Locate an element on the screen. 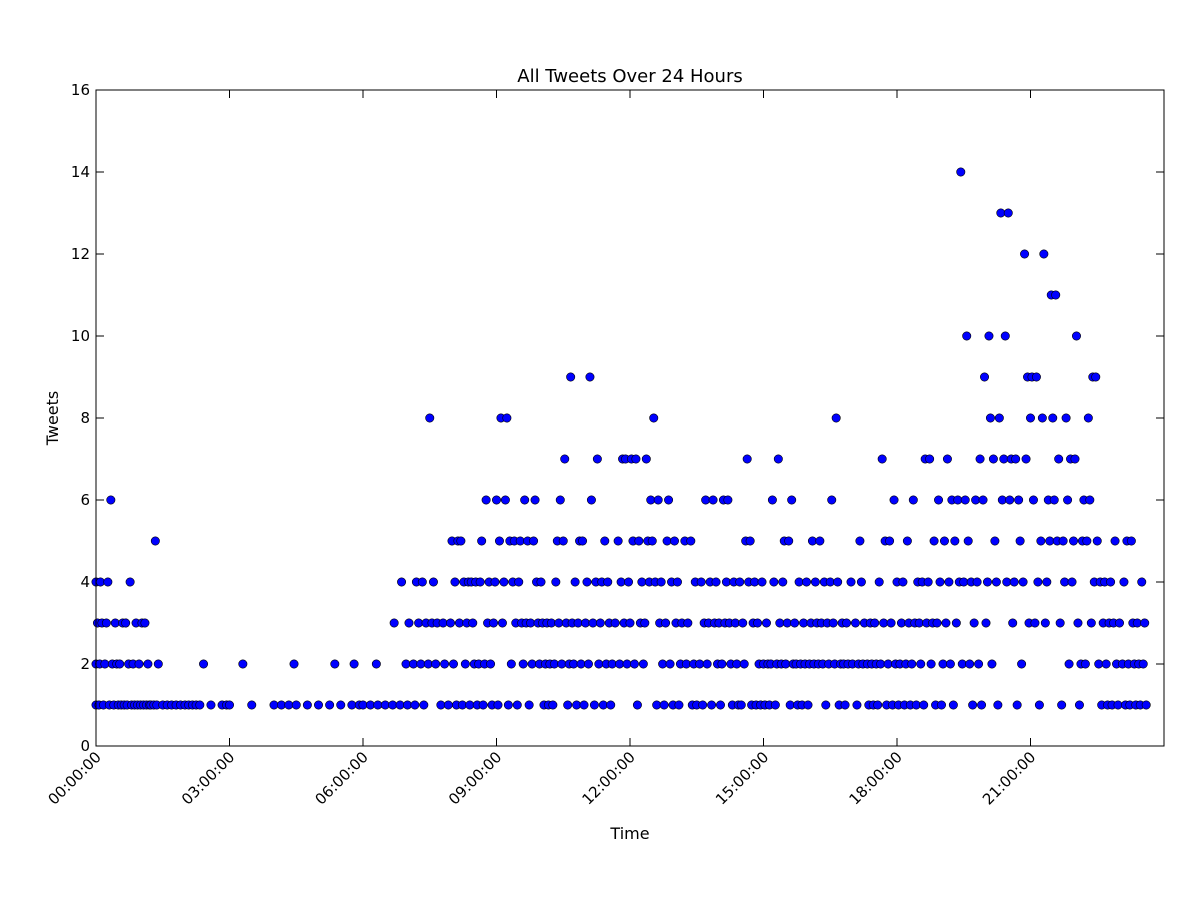 The height and width of the screenshot is (900, 1200). y-tick-label: 12 is located at coordinates (80, 254).